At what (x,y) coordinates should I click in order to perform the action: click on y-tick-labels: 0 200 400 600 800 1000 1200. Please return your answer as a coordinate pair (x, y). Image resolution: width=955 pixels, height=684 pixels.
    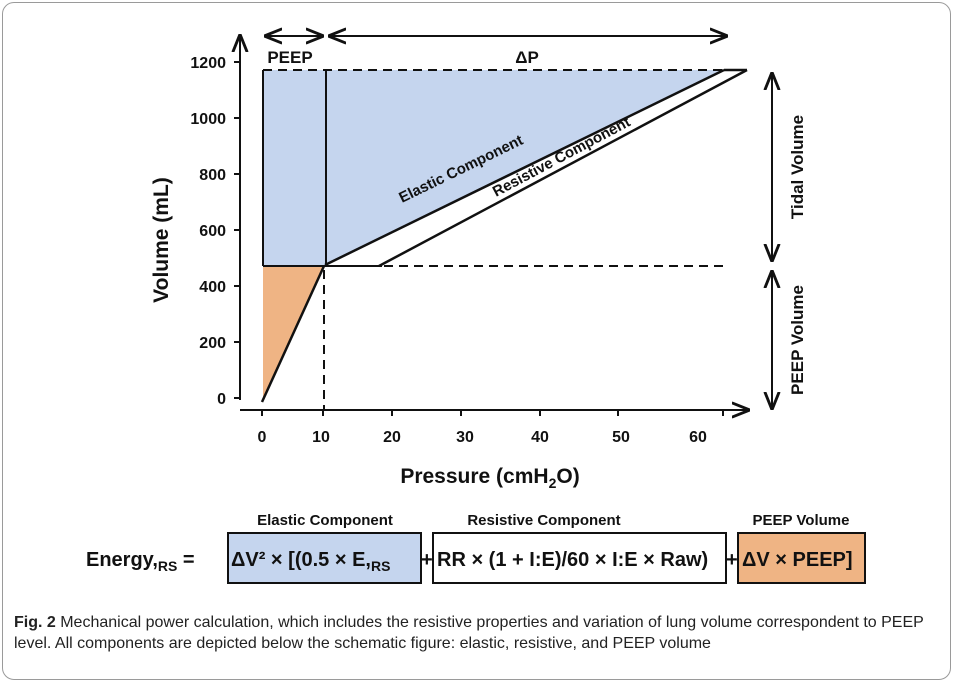
    Looking at the image, I should click on (208, 231).